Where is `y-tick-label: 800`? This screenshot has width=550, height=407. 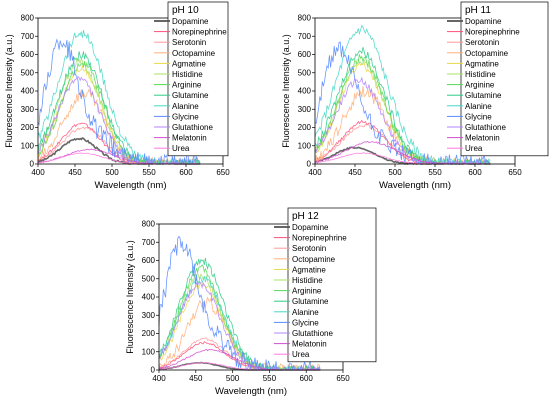
y-tick-label: 800 is located at coordinates (305, 18).